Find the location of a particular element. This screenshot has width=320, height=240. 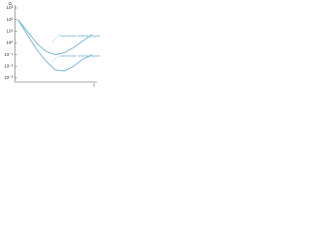

y-tick-label: 10² is located at coordinates (9, 19).